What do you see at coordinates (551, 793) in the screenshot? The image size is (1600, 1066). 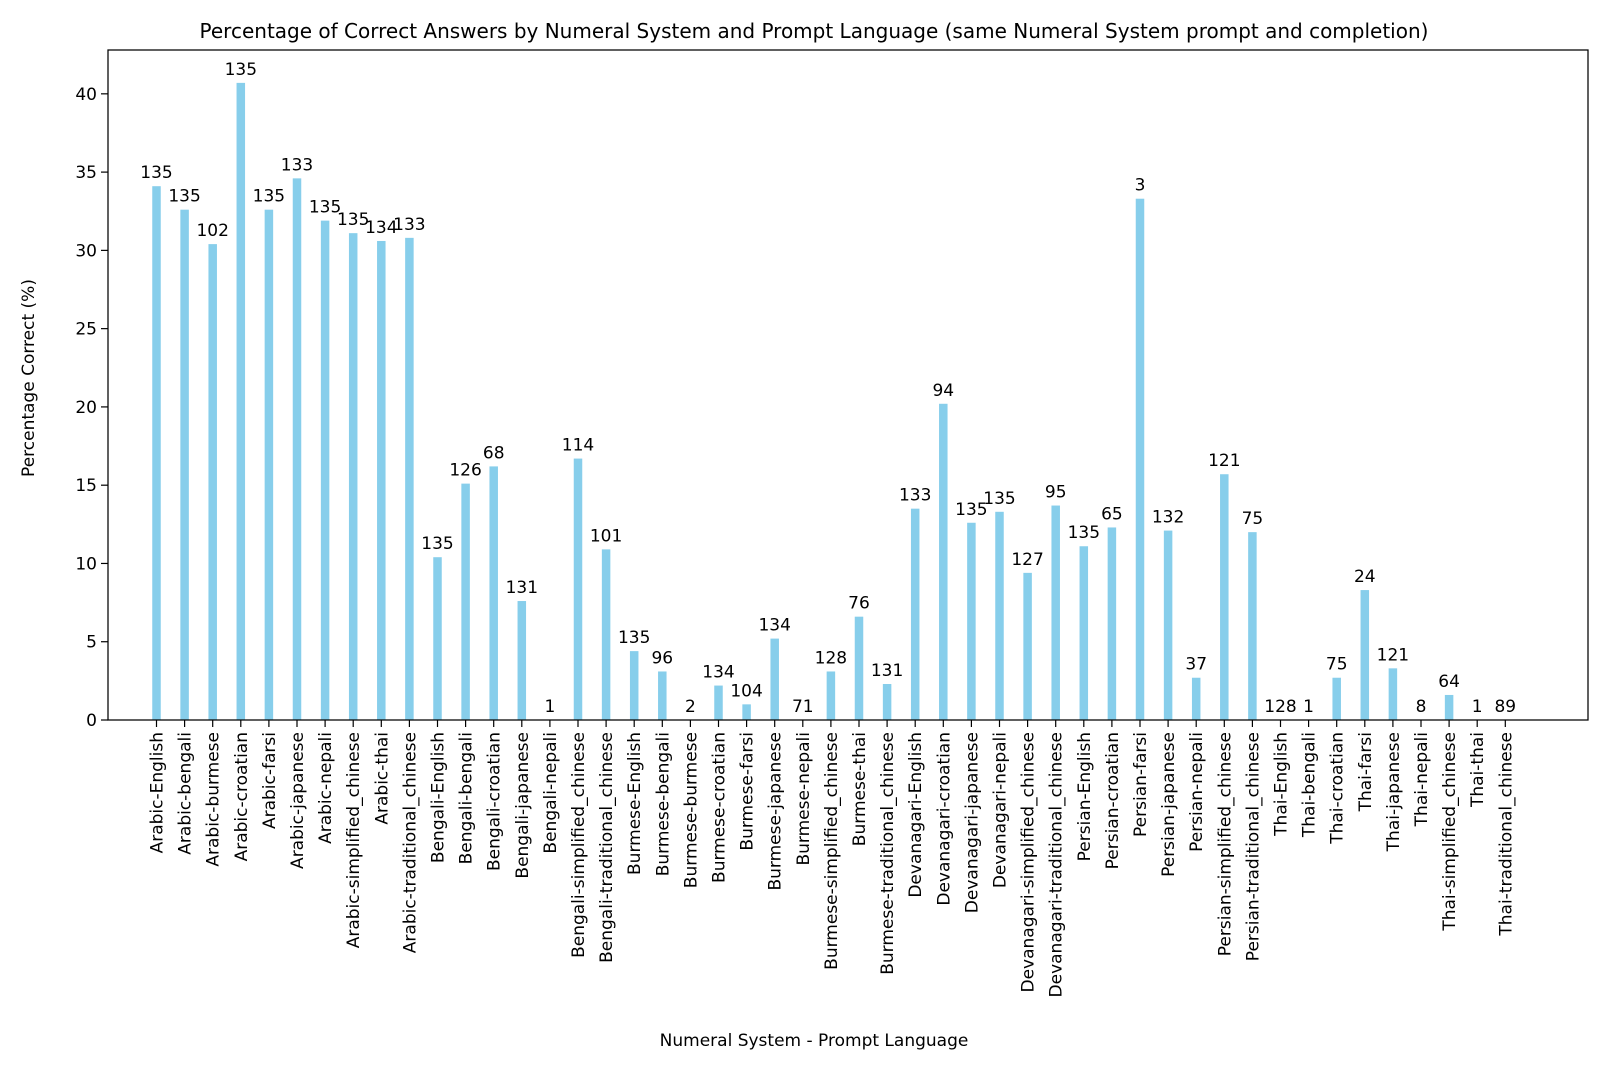 I see `x-tick-label: Bengali-nepali` at bounding box center [551, 793].